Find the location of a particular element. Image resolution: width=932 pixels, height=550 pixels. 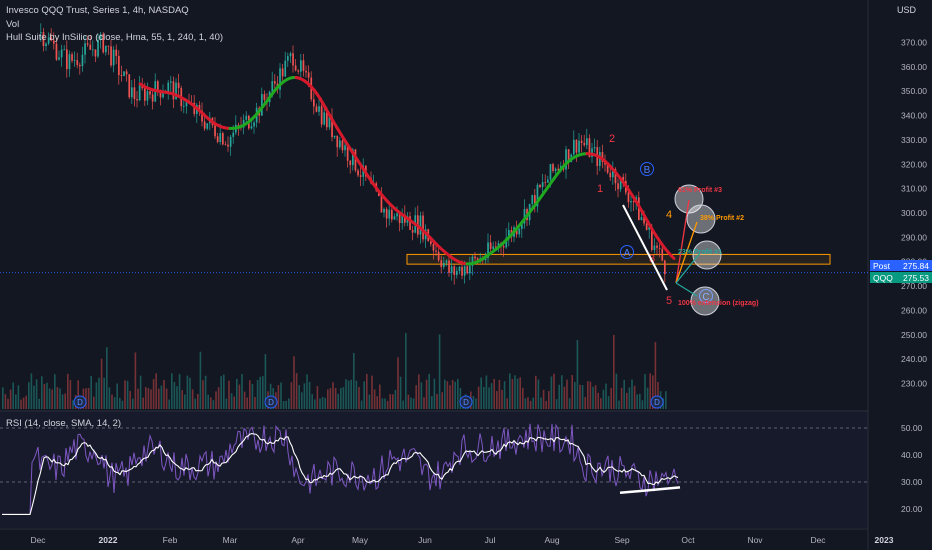

target-label: 100% extension (zigzag) is located at coordinates (718, 303).